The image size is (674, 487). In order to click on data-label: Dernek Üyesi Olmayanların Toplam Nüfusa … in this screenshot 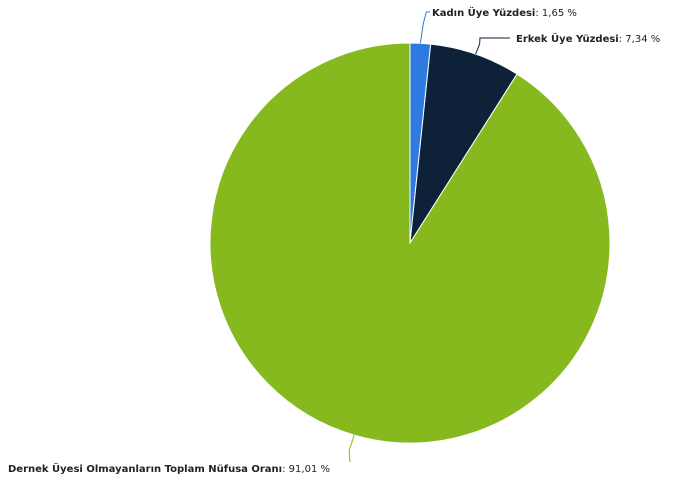, I will do `click(169, 468)`.